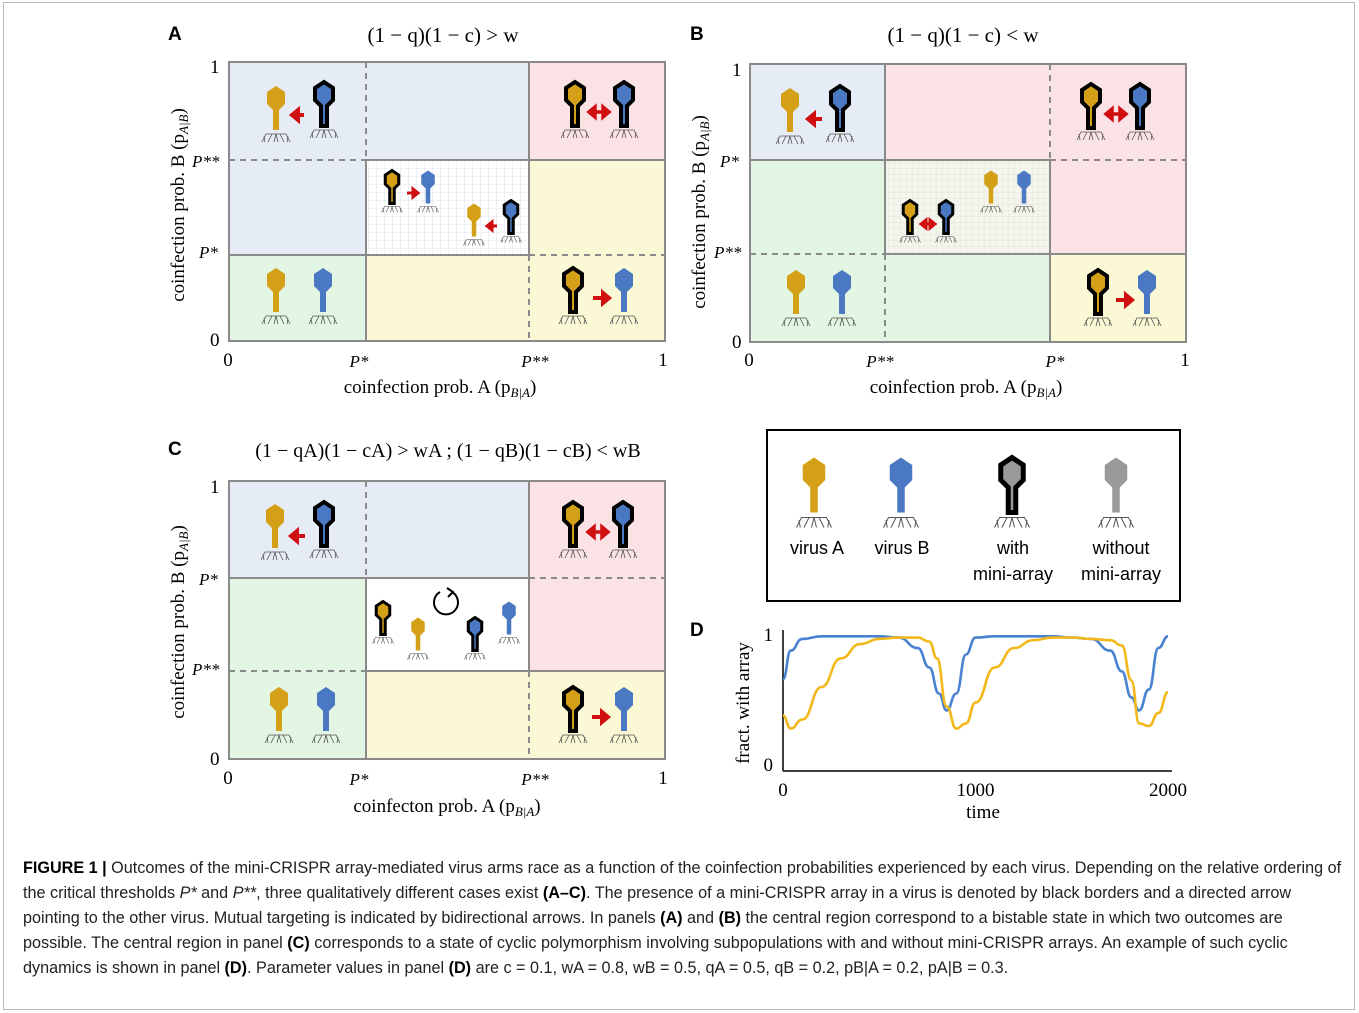 This screenshot has height=1013, width=1359. What do you see at coordinates (964, 35) in the screenshot?
I see `panel-condition: (1 − q)(1 − c) < w` at bounding box center [964, 35].